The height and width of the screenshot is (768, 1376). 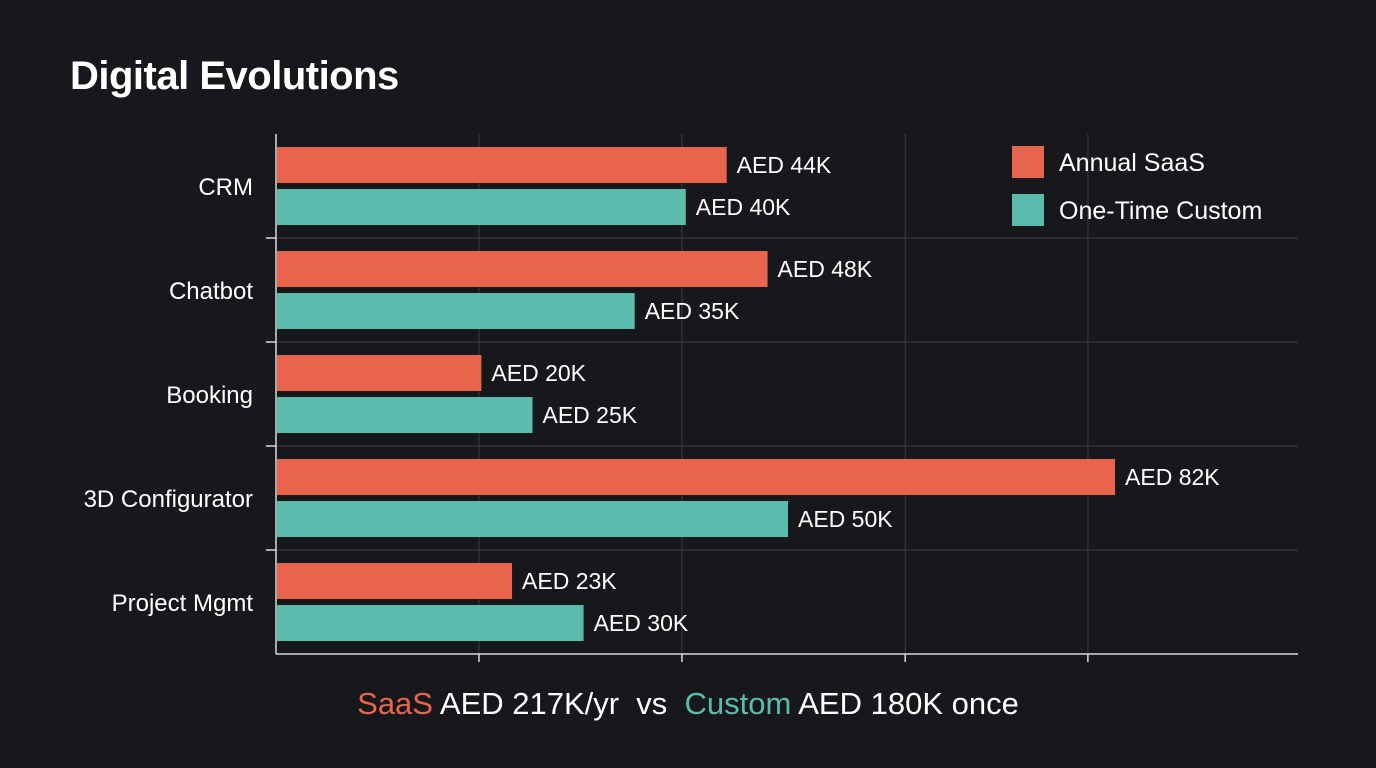 What do you see at coordinates (538, 373) in the screenshot?
I see `bar-value-label: AED 20K` at bounding box center [538, 373].